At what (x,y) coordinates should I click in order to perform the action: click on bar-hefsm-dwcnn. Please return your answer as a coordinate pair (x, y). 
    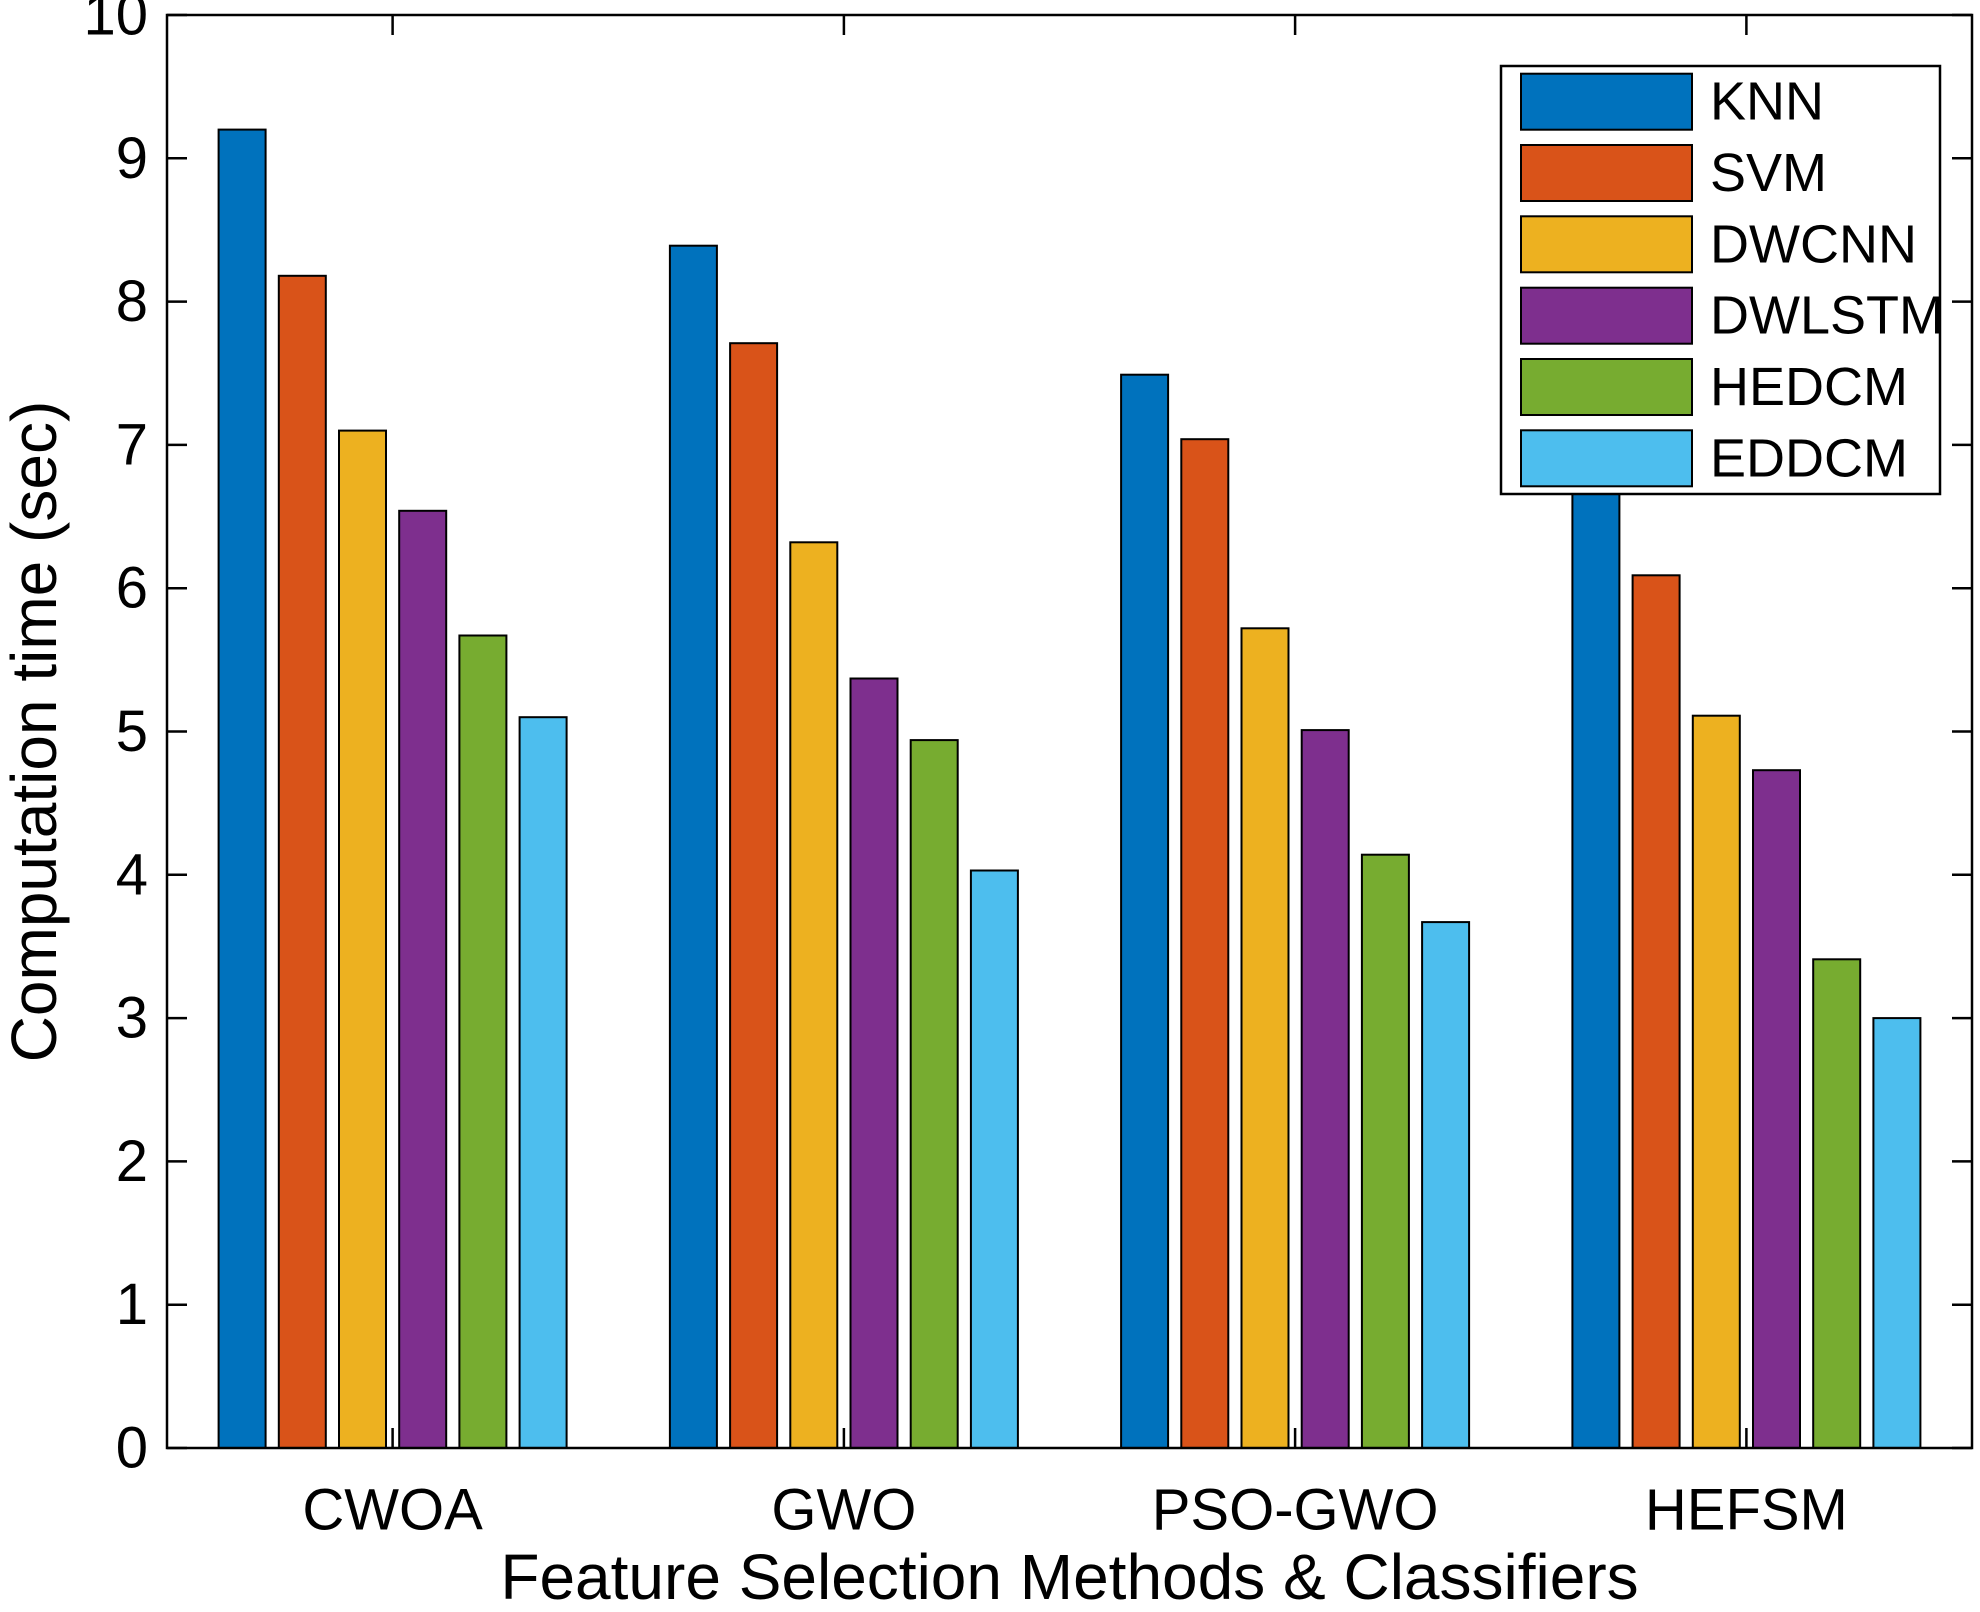
    Looking at the image, I should click on (1716, 1081).